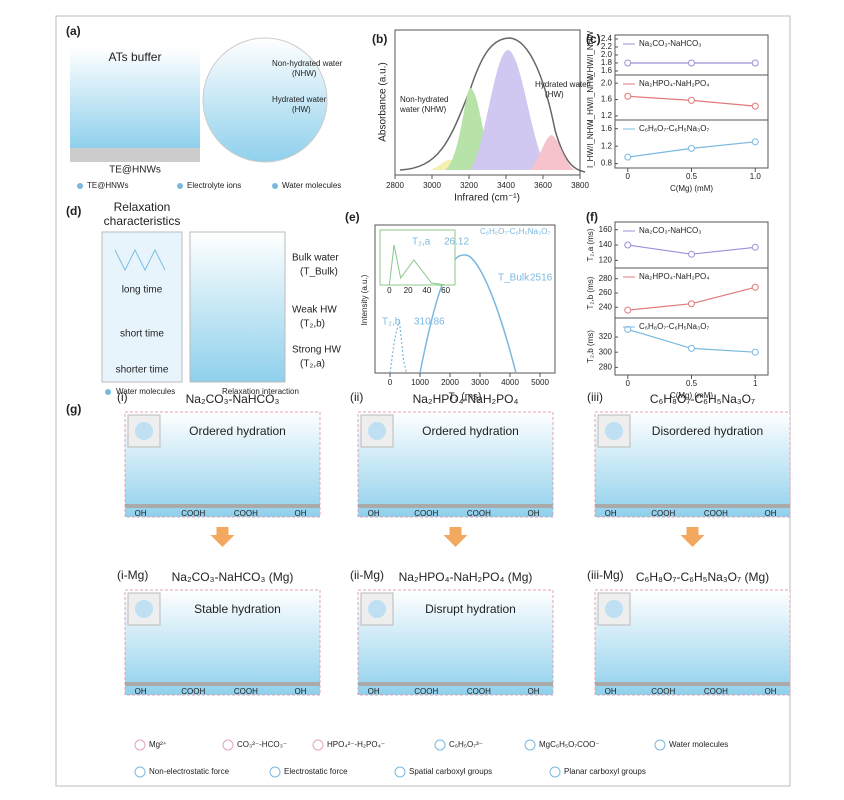  What do you see at coordinates (260, 391) in the screenshot?
I see `legend-label: Relaxation interaction` at bounding box center [260, 391].